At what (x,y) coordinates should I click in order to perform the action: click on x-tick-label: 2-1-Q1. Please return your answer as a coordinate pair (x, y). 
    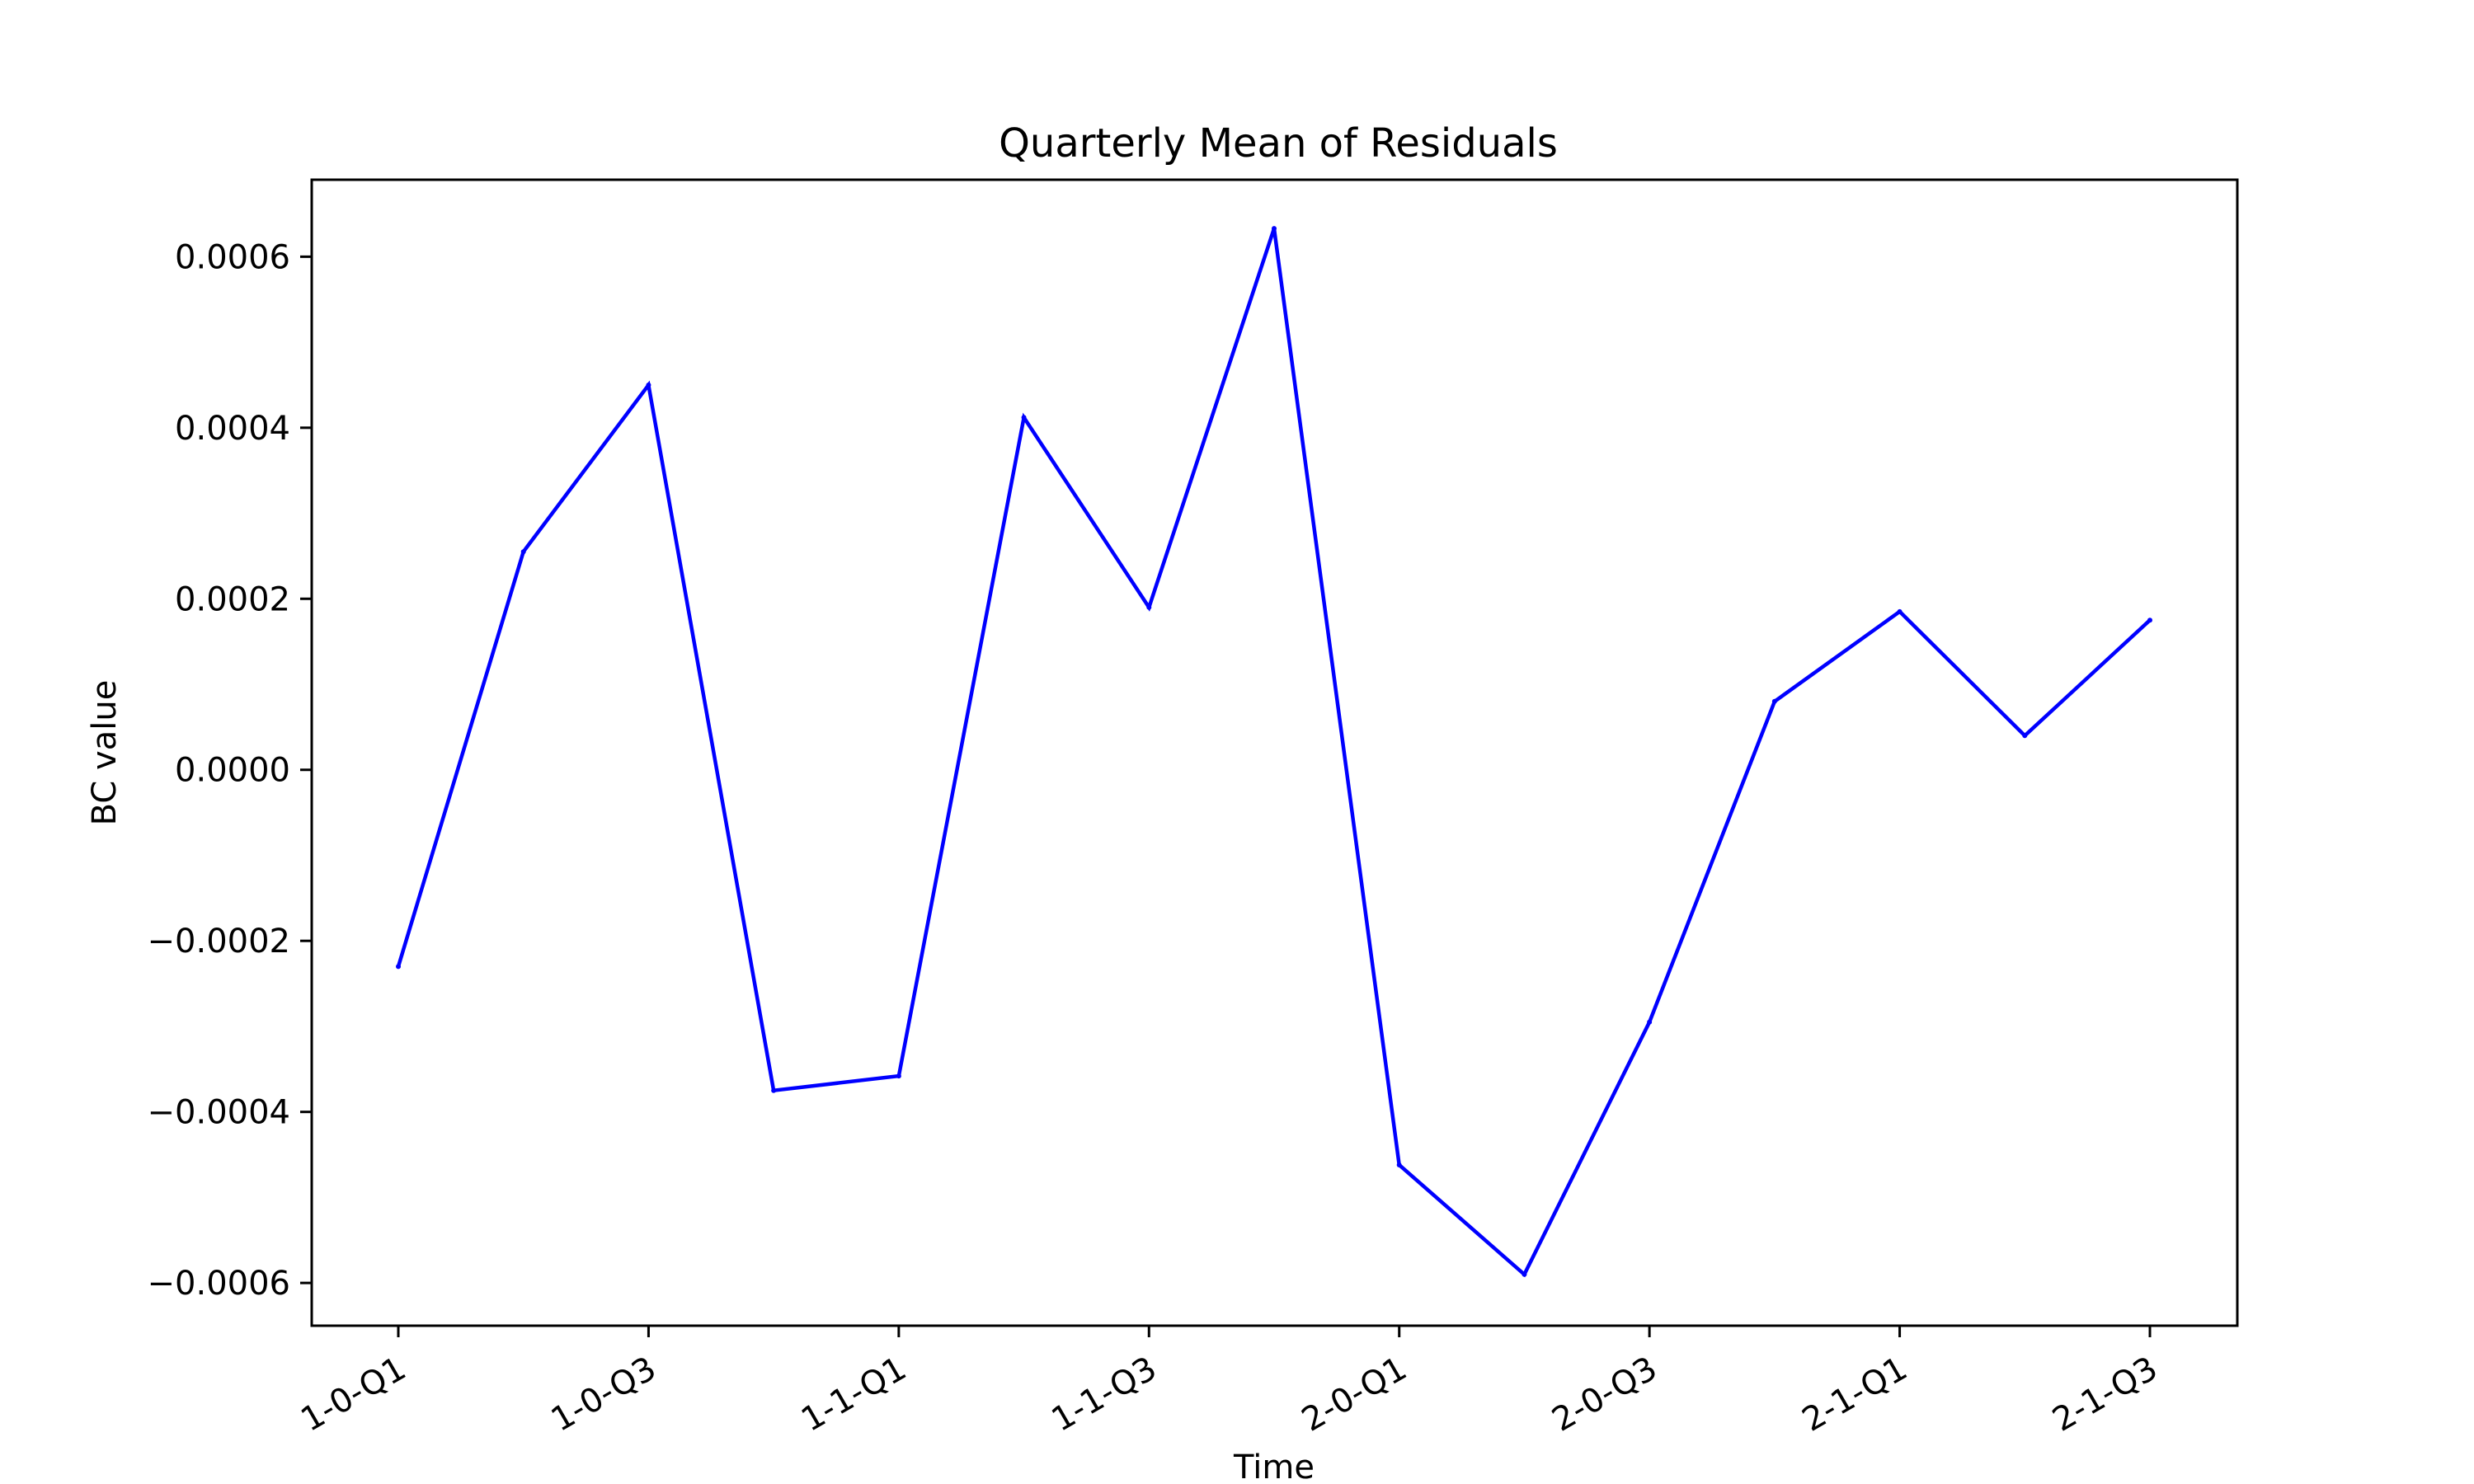
    Looking at the image, I should click on (1855, 1394).